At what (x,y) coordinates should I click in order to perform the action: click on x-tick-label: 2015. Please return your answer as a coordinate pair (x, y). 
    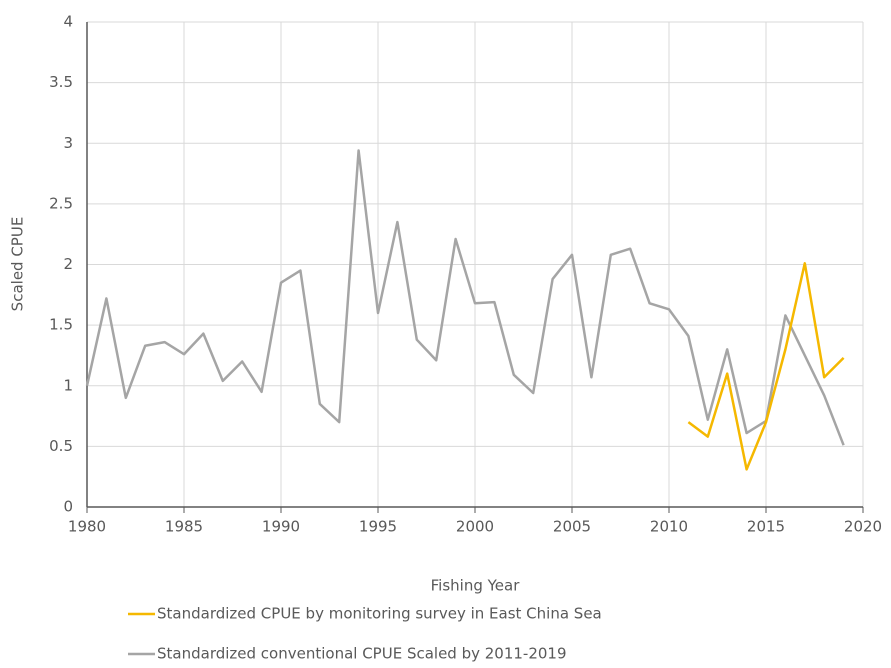
    Looking at the image, I should click on (766, 527).